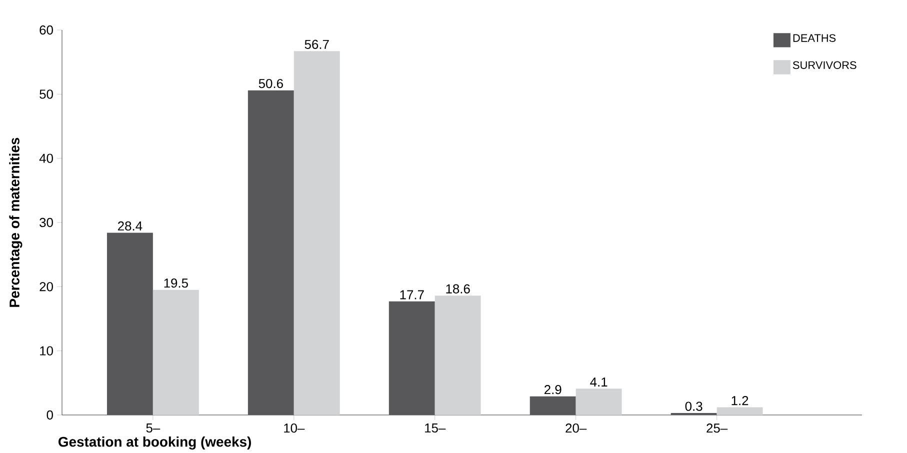 This screenshot has width=907, height=453. I want to click on x-axis-title: Gestation at booking (weeks), so click(154, 443).